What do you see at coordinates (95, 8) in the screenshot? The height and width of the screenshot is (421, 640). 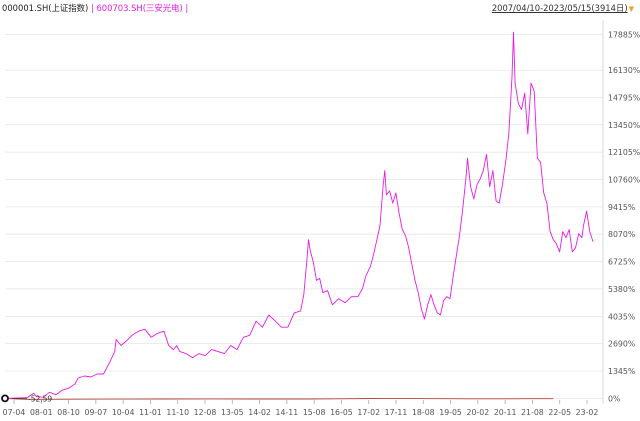 I see `series-legend: 000001.SH(上证指数) | 600703.SH(三安光电) |` at bounding box center [95, 8].